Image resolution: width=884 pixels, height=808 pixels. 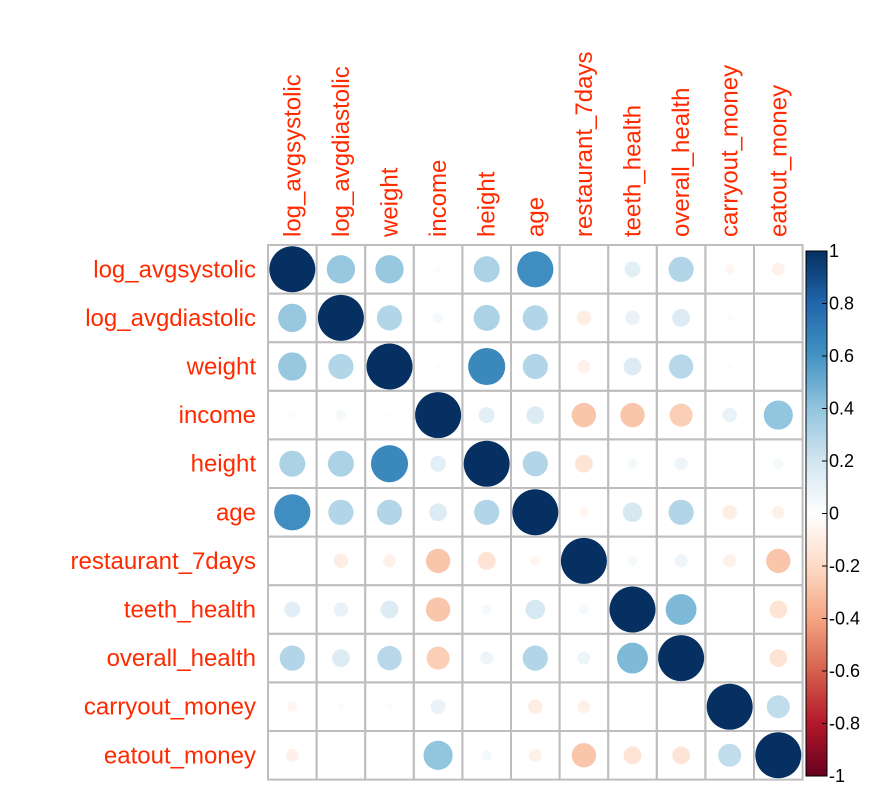 What do you see at coordinates (535, 609) in the screenshot?
I see `correlation-circle-teeth_health-age` at bounding box center [535, 609].